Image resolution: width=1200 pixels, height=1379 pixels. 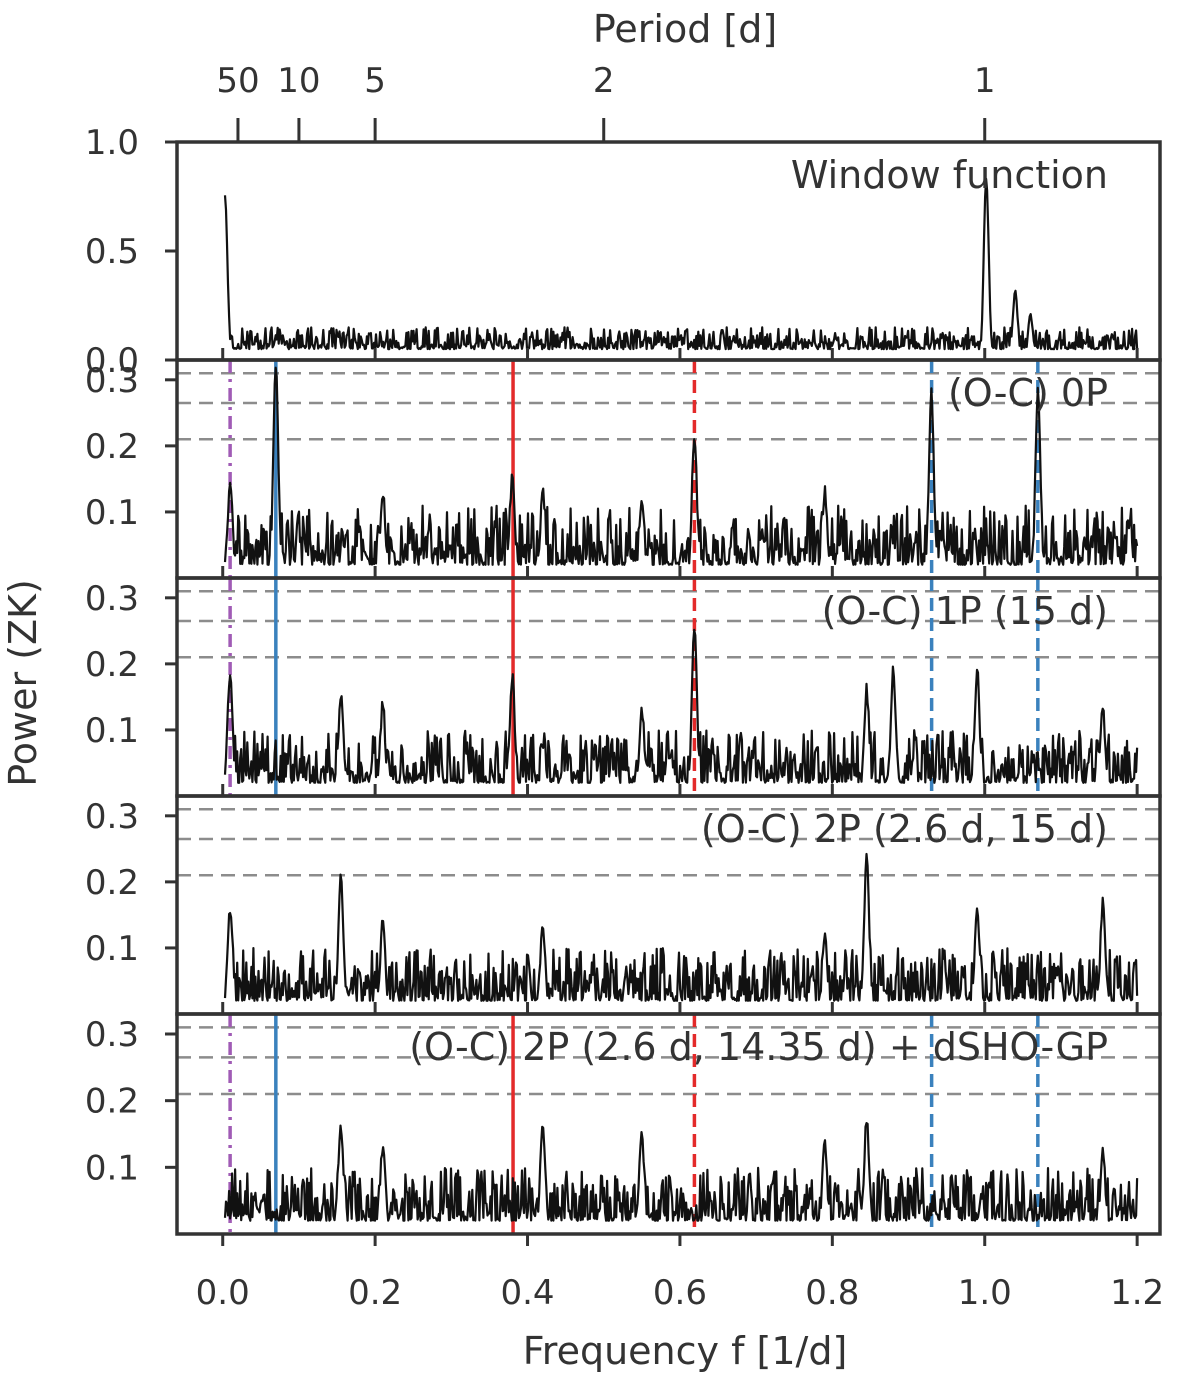 I want to click on period-tick-label: 5, so click(x=375, y=81).